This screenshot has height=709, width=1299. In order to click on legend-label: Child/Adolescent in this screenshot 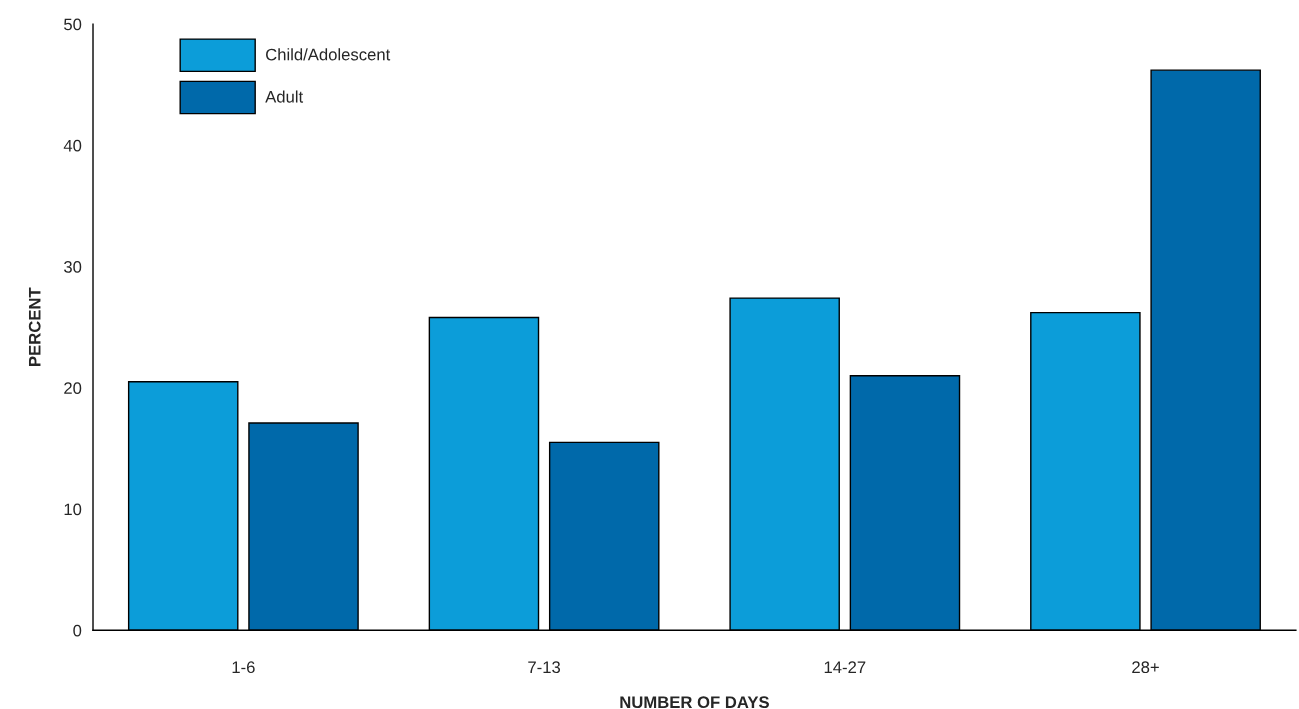, I will do `click(328, 54)`.